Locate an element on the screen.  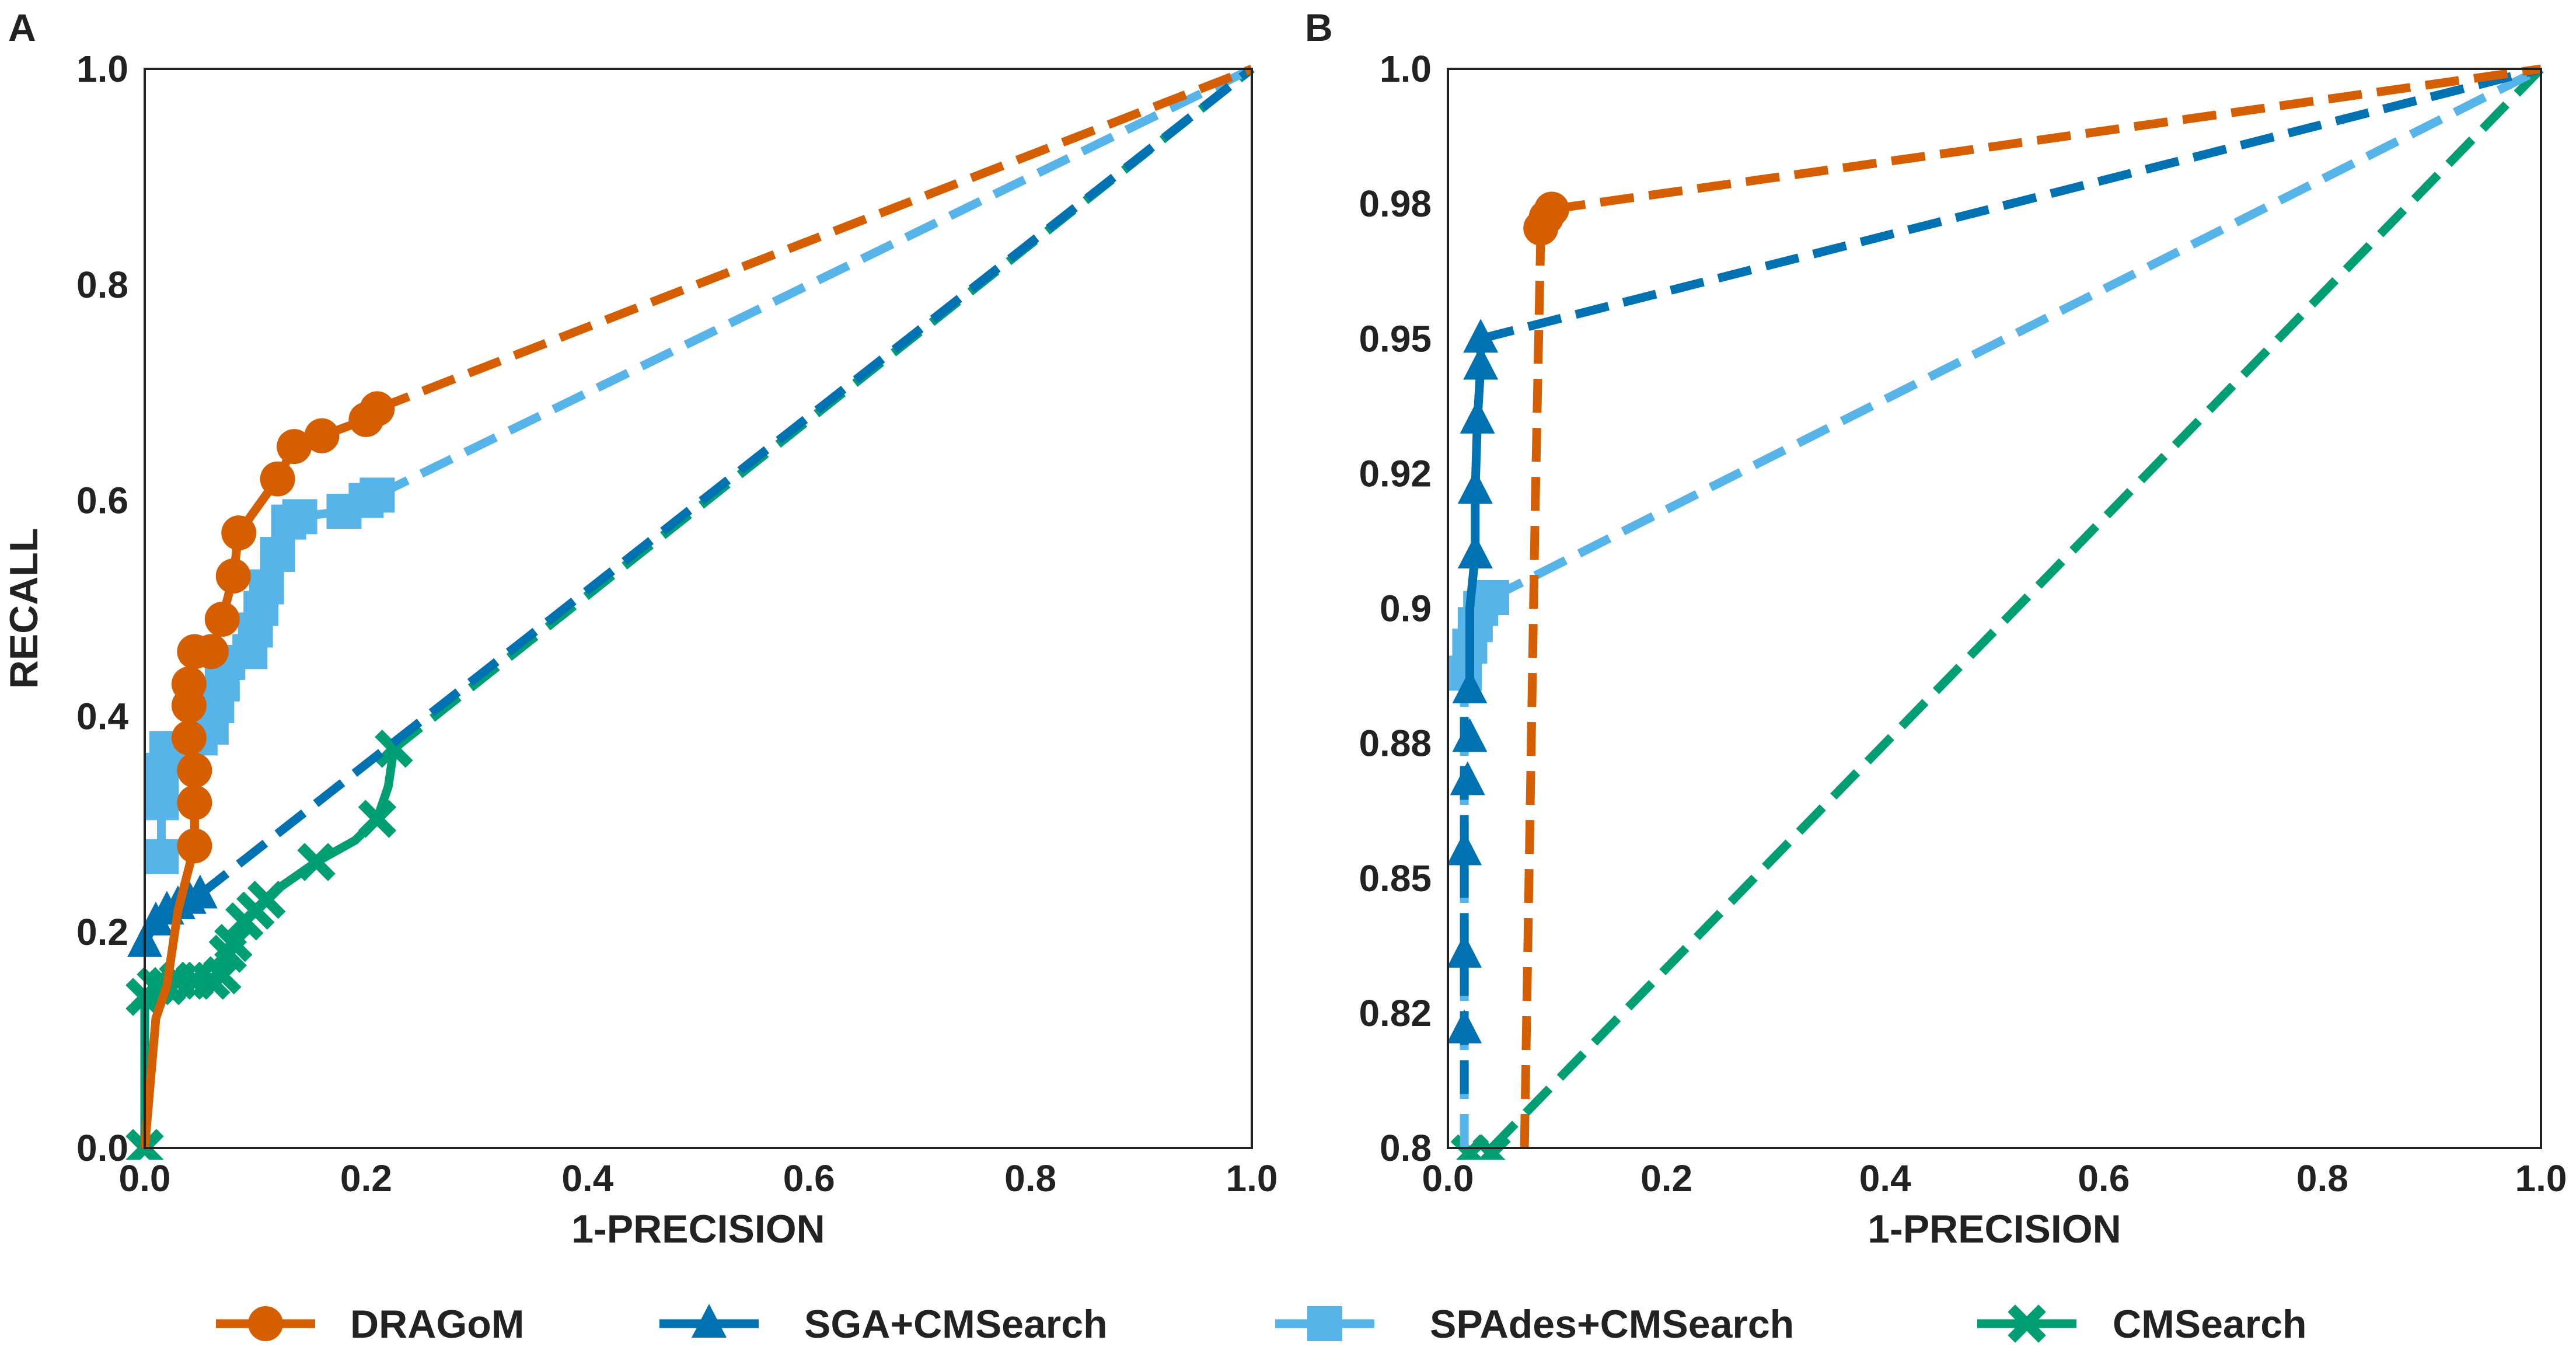
y-tick-label: 0.0 is located at coordinates (102, 1148).